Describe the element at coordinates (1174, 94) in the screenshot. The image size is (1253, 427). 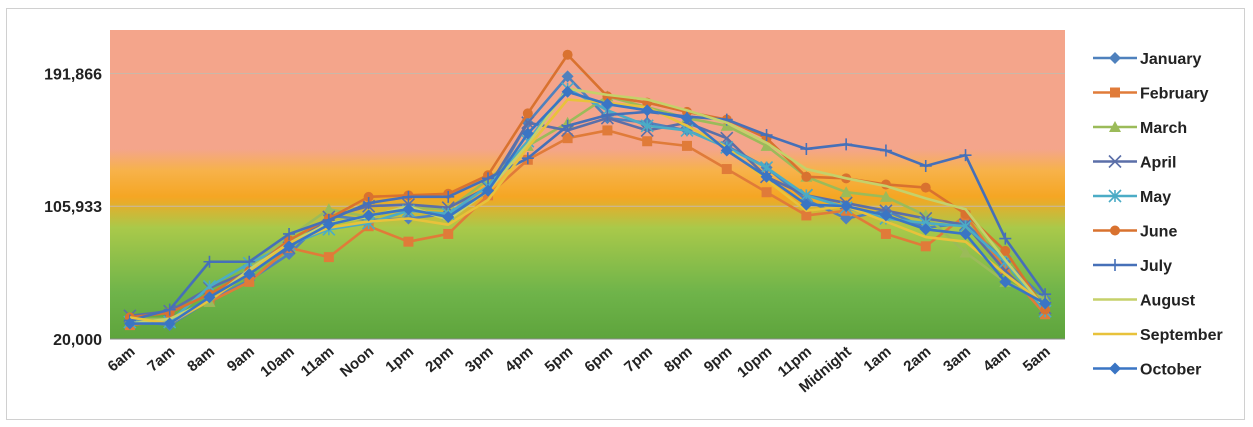
I see `legend-label: February` at that location.